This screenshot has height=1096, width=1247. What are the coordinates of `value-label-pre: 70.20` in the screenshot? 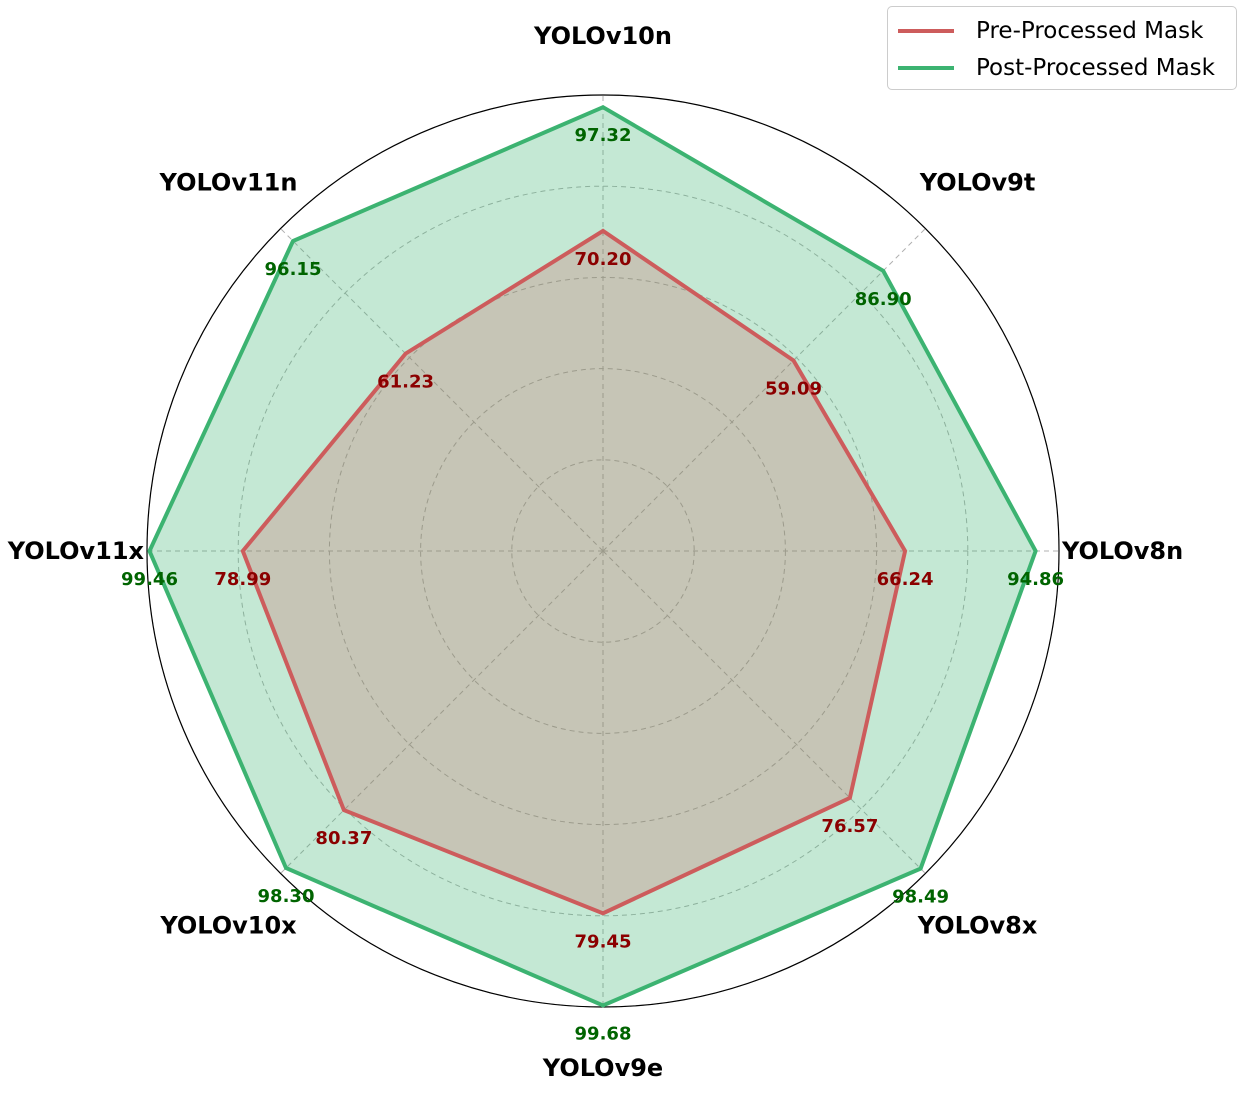 It's located at (603, 259).